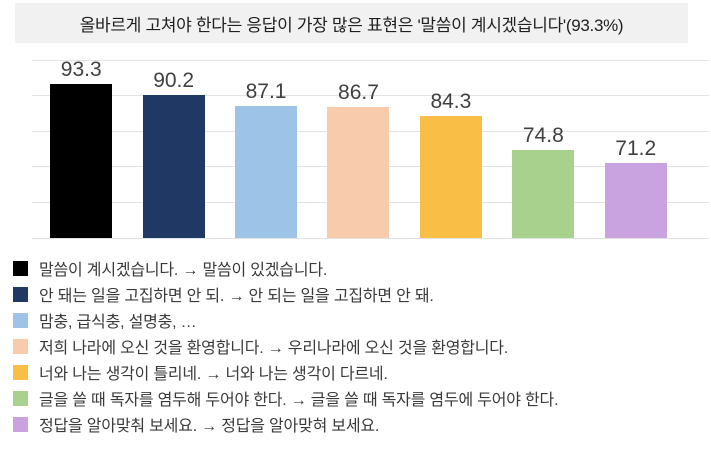 This screenshot has height=449, width=711. Describe the element at coordinates (81, 69) in the screenshot. I see `bar-value-label: 93.3` at that location.